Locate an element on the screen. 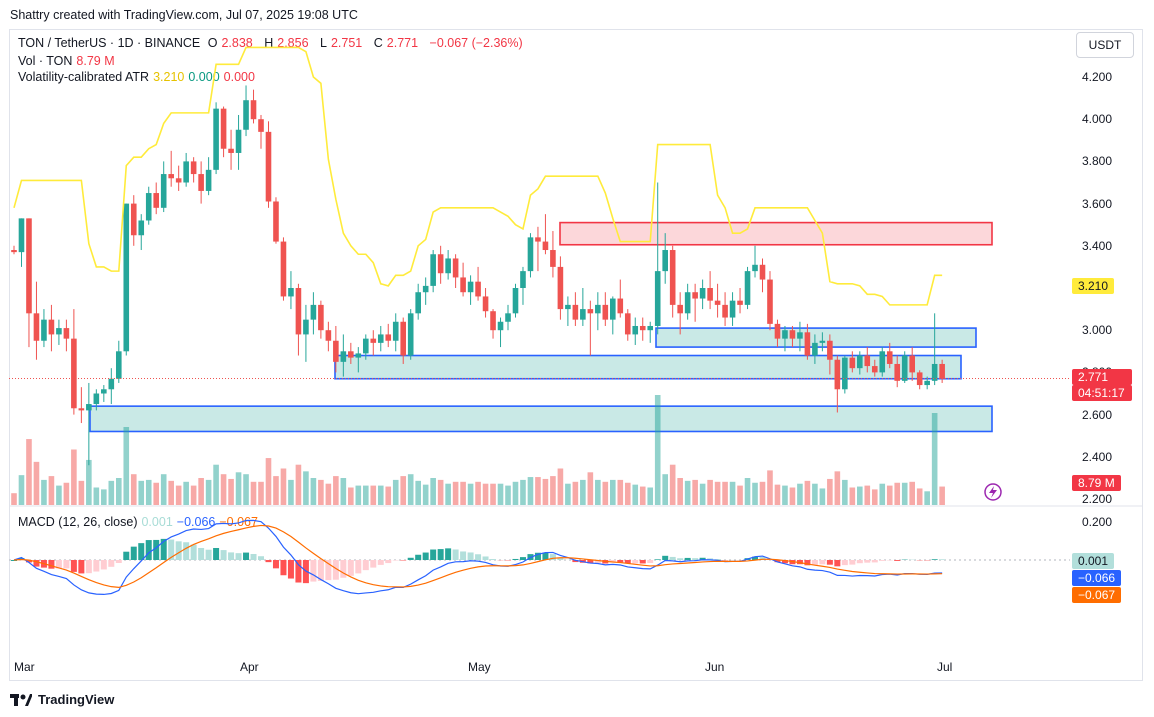 This screenshot has width=1154, height=717. price-tick: 3.600 is located at coordinates (1097, 203).